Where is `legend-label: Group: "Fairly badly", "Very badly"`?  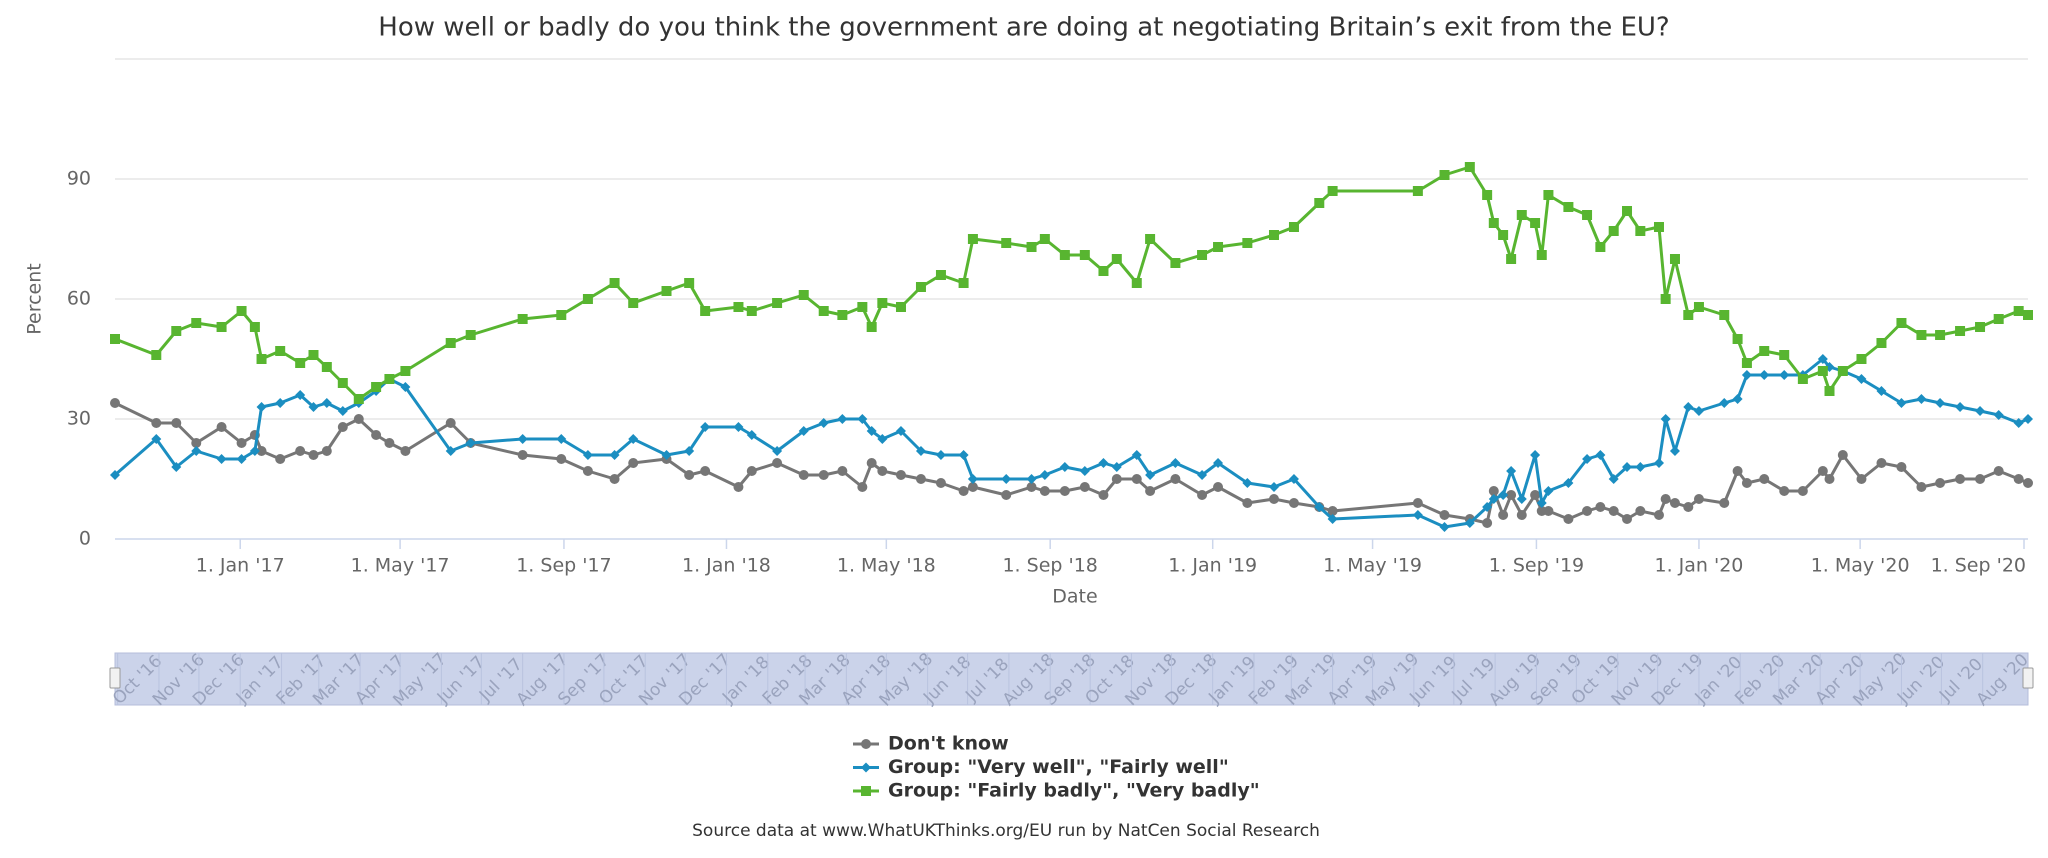
legend-label: Group: "Fairly badly", "Very badly" is located at coordinates (1074, 791).